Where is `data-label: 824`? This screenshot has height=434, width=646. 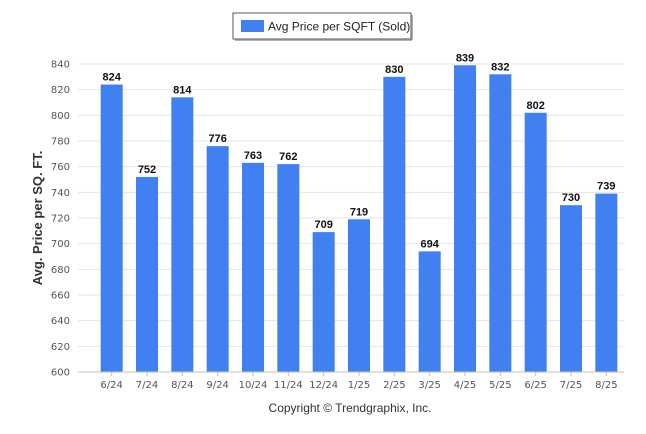
data-label: 824 is located at coordinates (111, 78).